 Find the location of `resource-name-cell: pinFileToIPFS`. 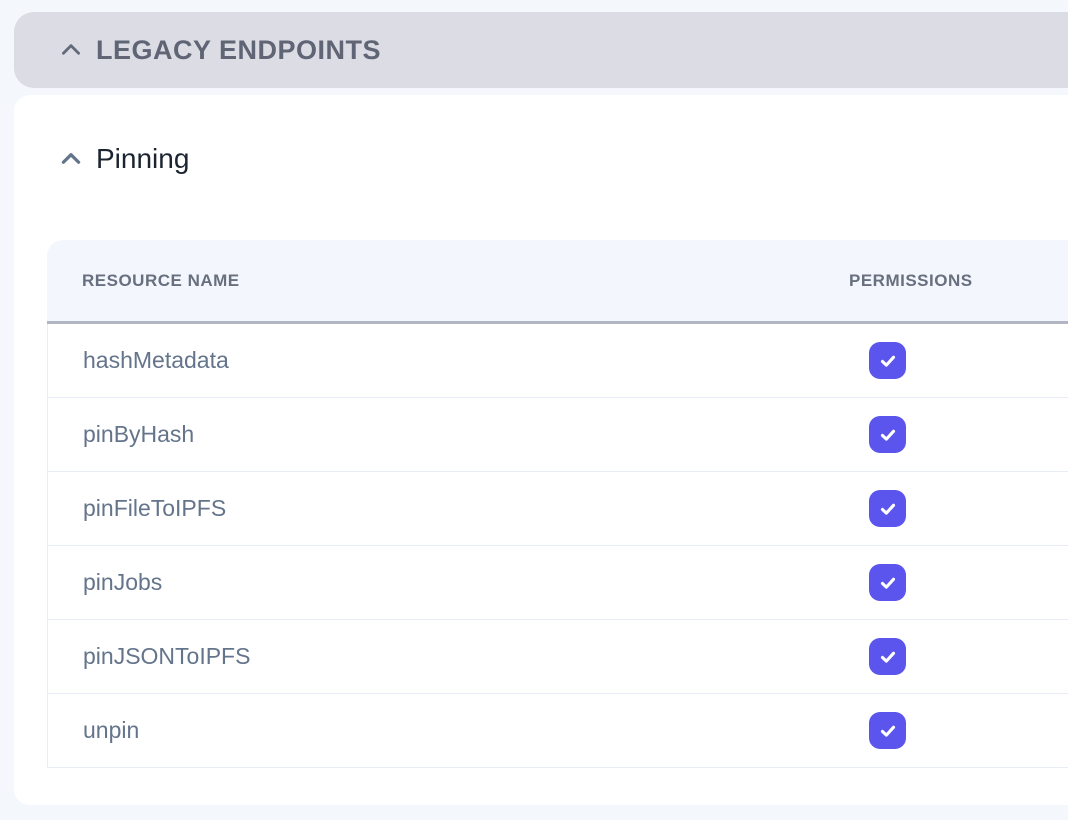

resource-name-cell: pinFileToIPFS is located at coordinates (155, 508).